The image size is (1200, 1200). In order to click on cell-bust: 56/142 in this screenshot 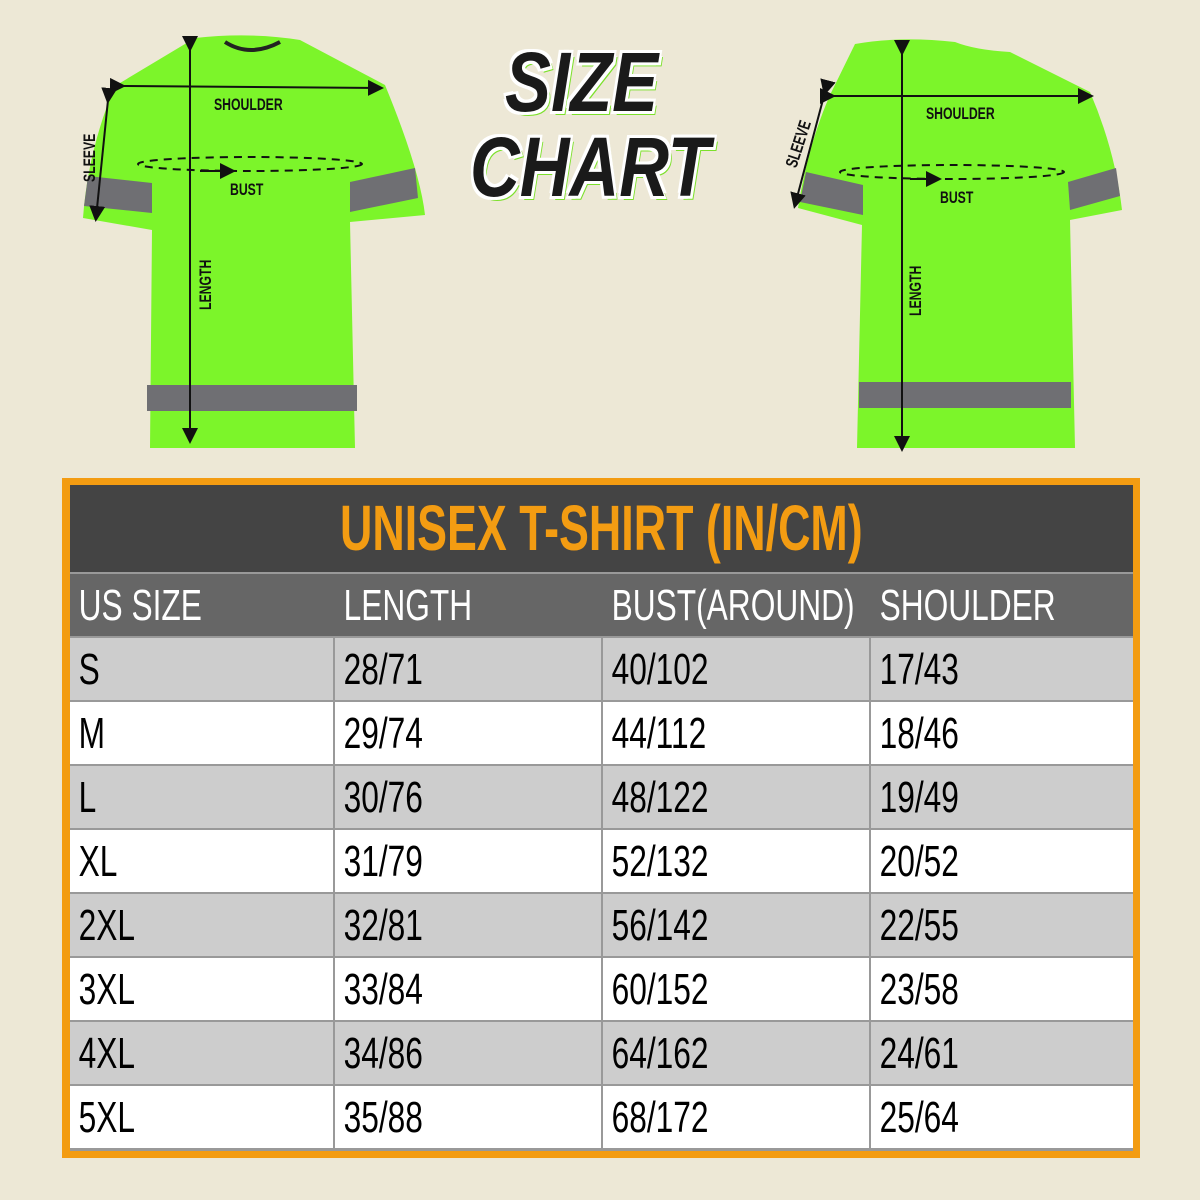, I will do `click(660, 925)`.